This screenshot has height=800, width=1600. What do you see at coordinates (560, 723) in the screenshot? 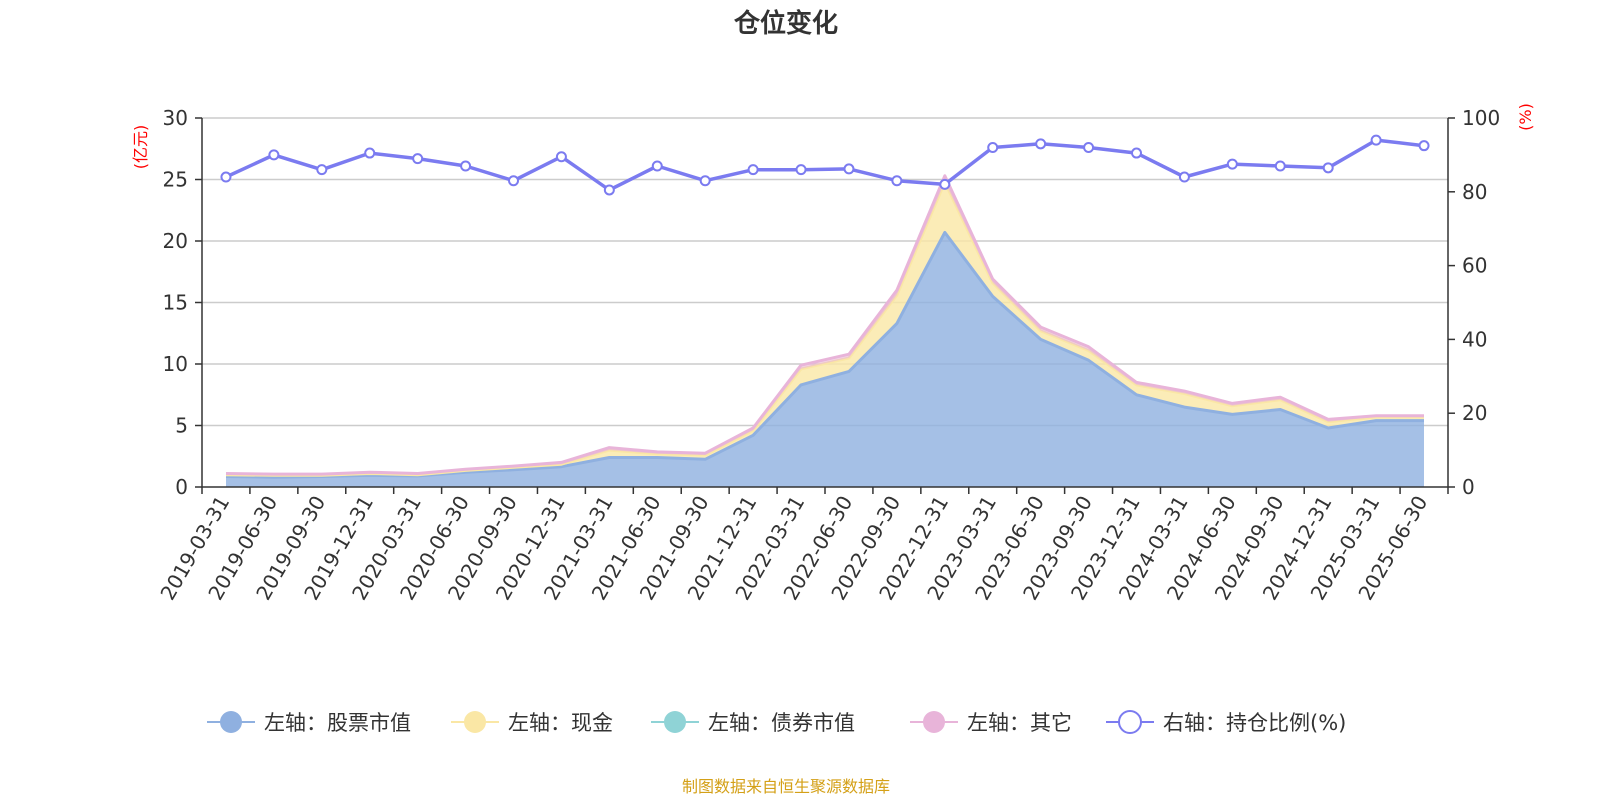
I see `legend-label: 左轴：现金` at bounding box center [560, 723].